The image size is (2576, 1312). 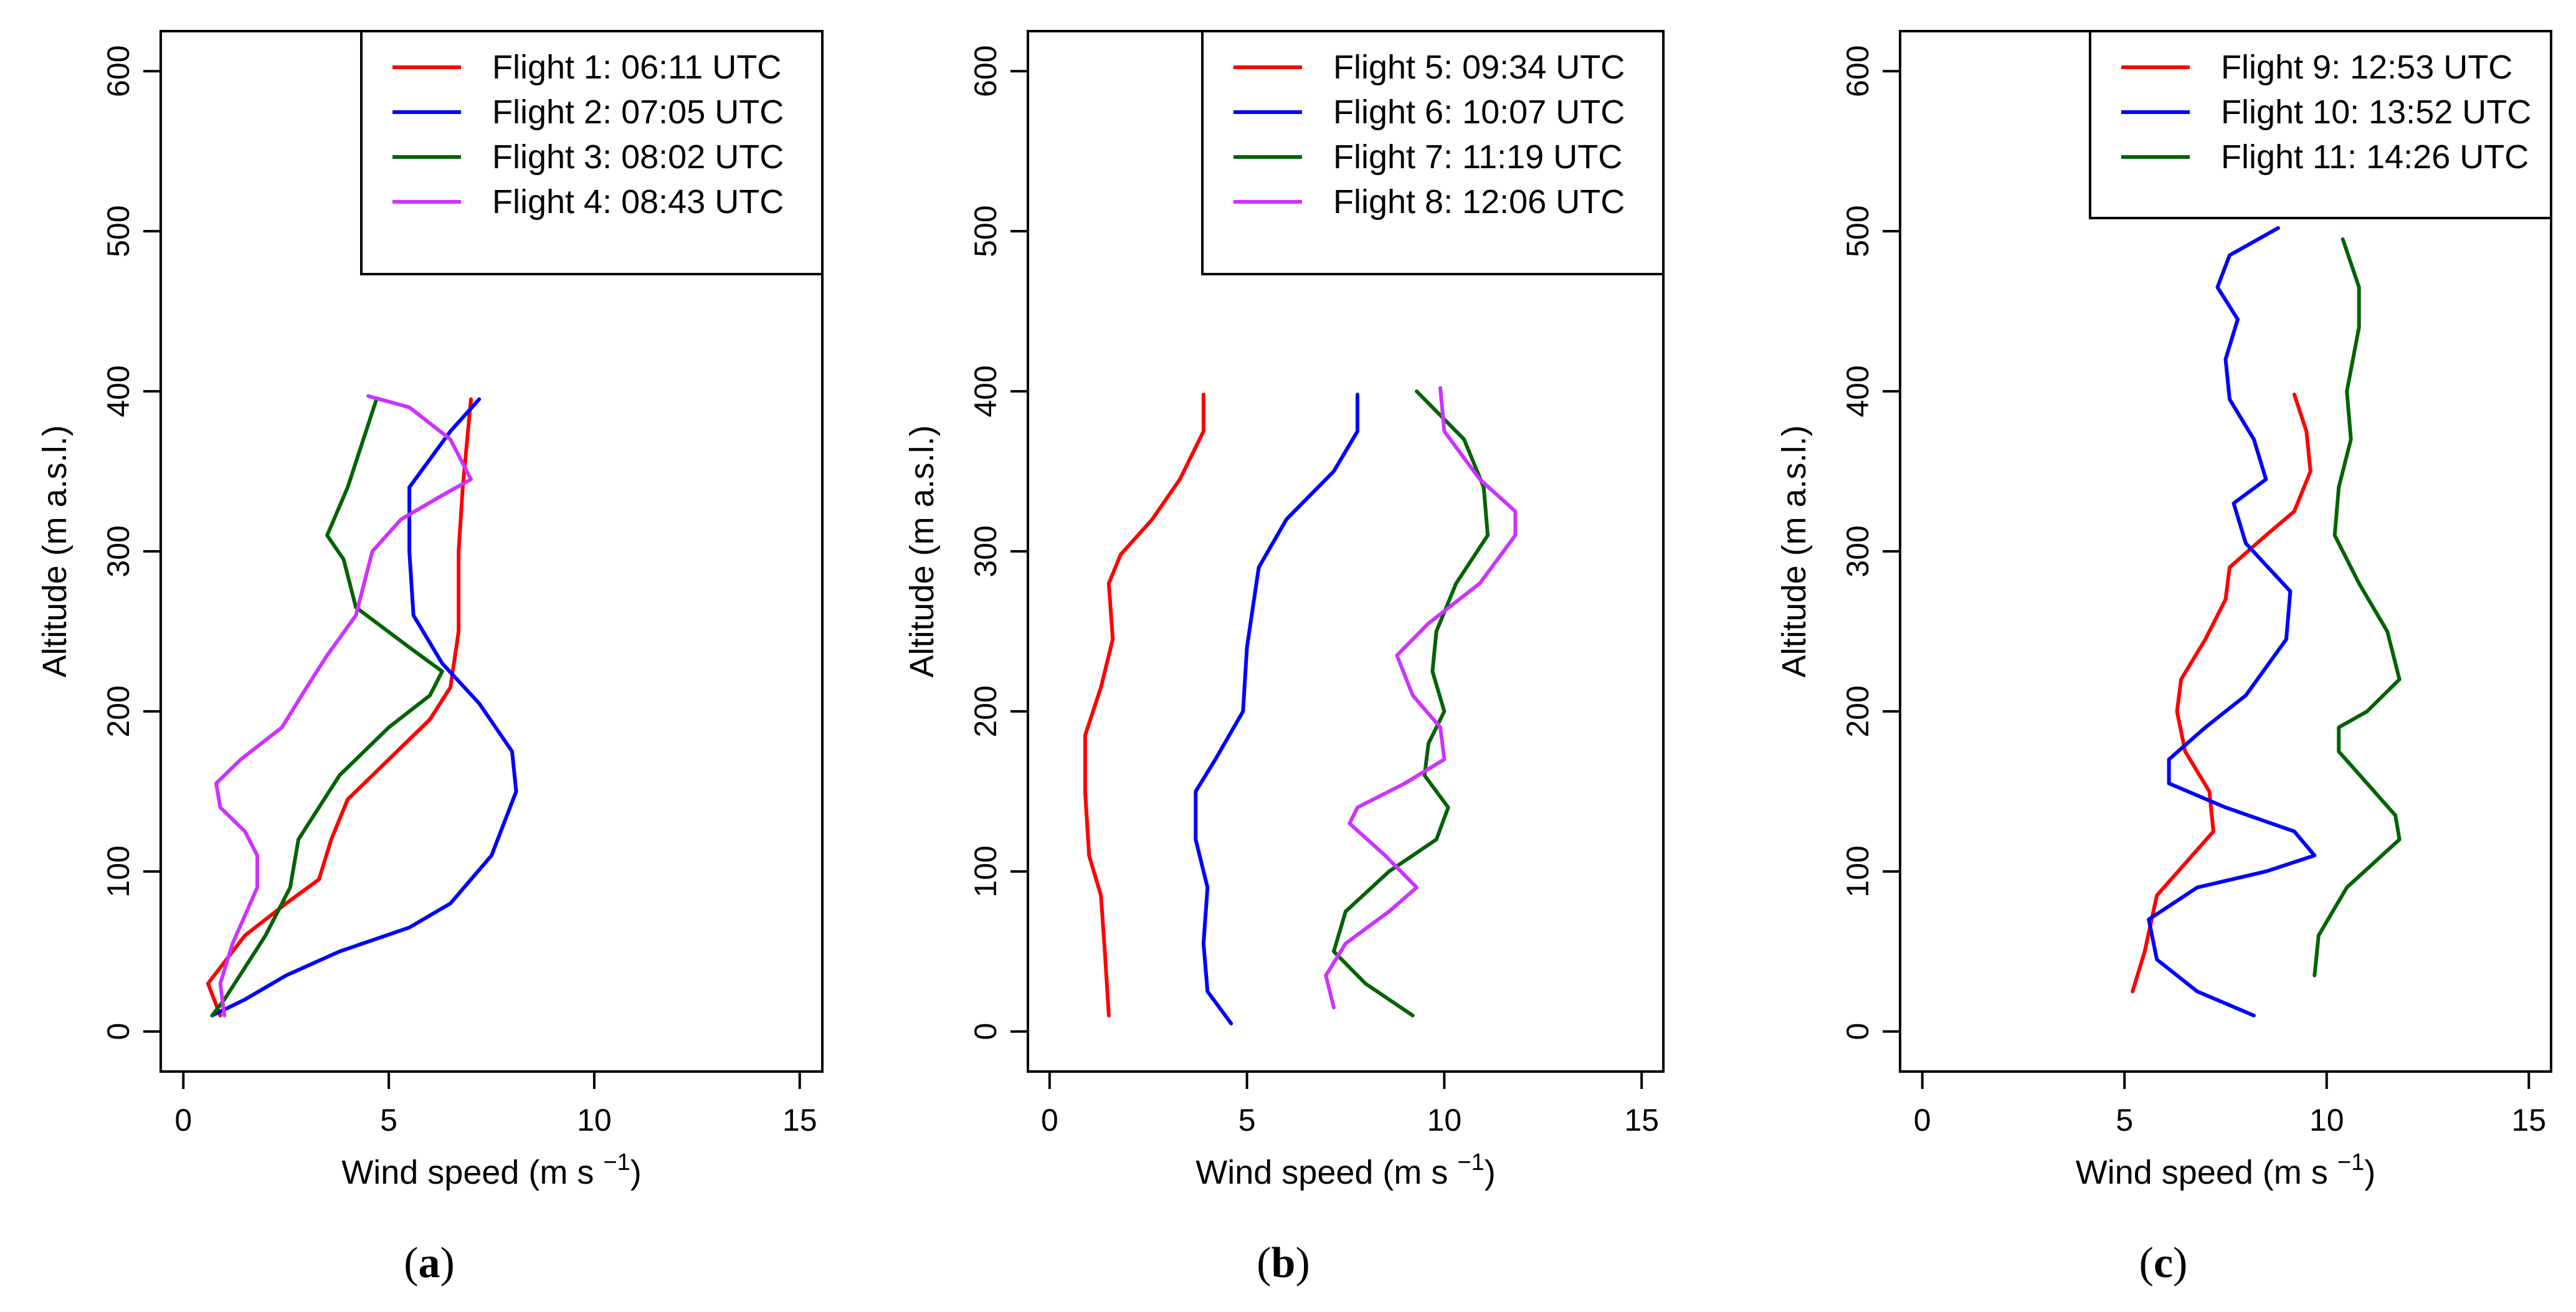 What do you see at coordinates (638, 157) in the screenshot?
I see `legend-entry: Flight 3: 08:02 UTC` at bounding box center [638, 157].